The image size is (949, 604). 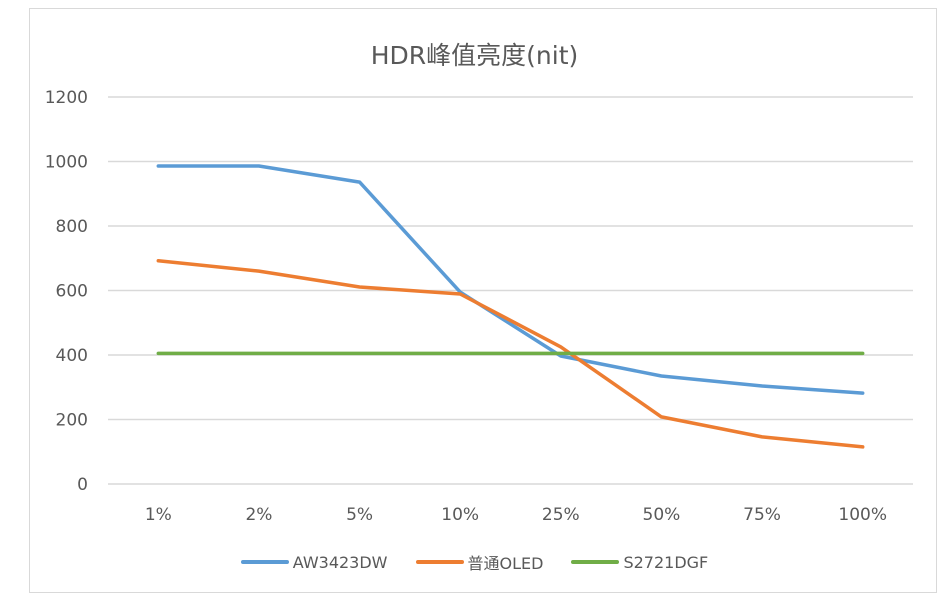 What do you see at coordinates (561, 515) in the screenshot?
I see `x-tick-label: 25%` at bounding box center [561, 515].